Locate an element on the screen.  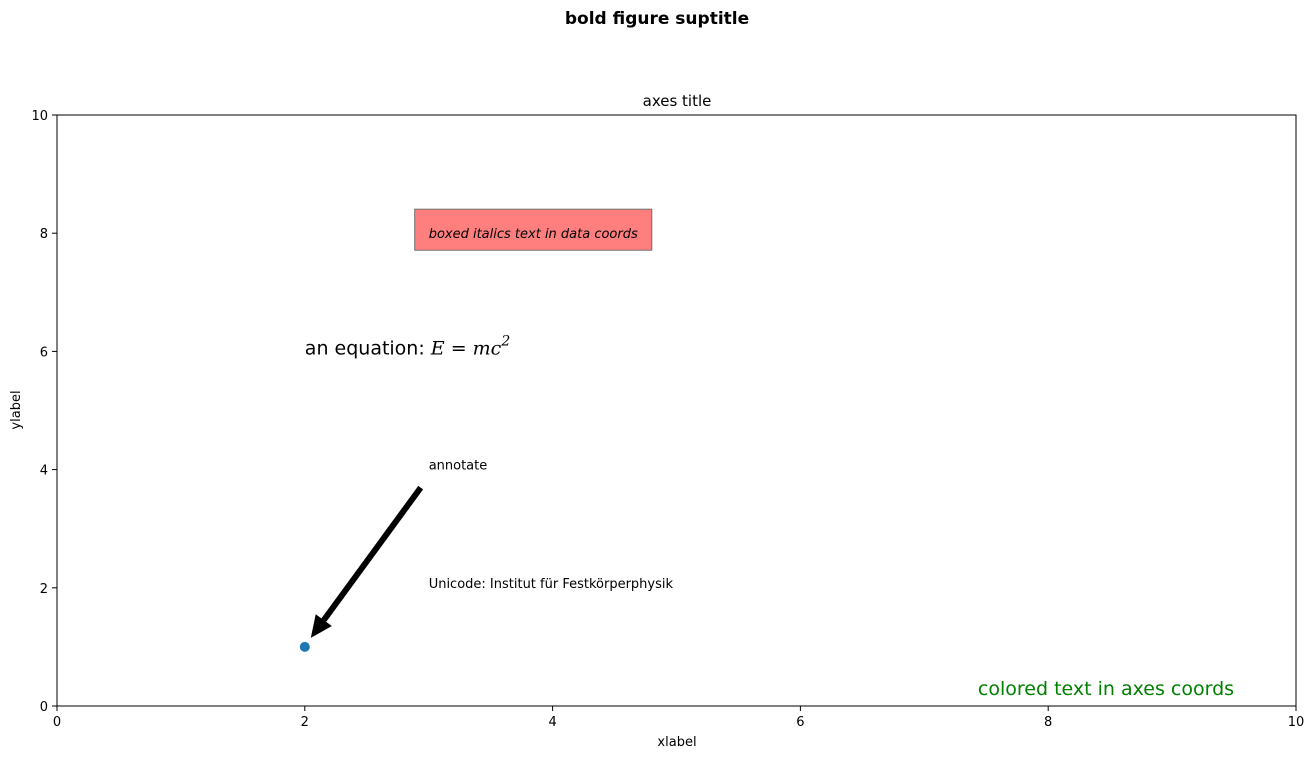
x-axis-label: xlabel is located at coordinates (676, 742).